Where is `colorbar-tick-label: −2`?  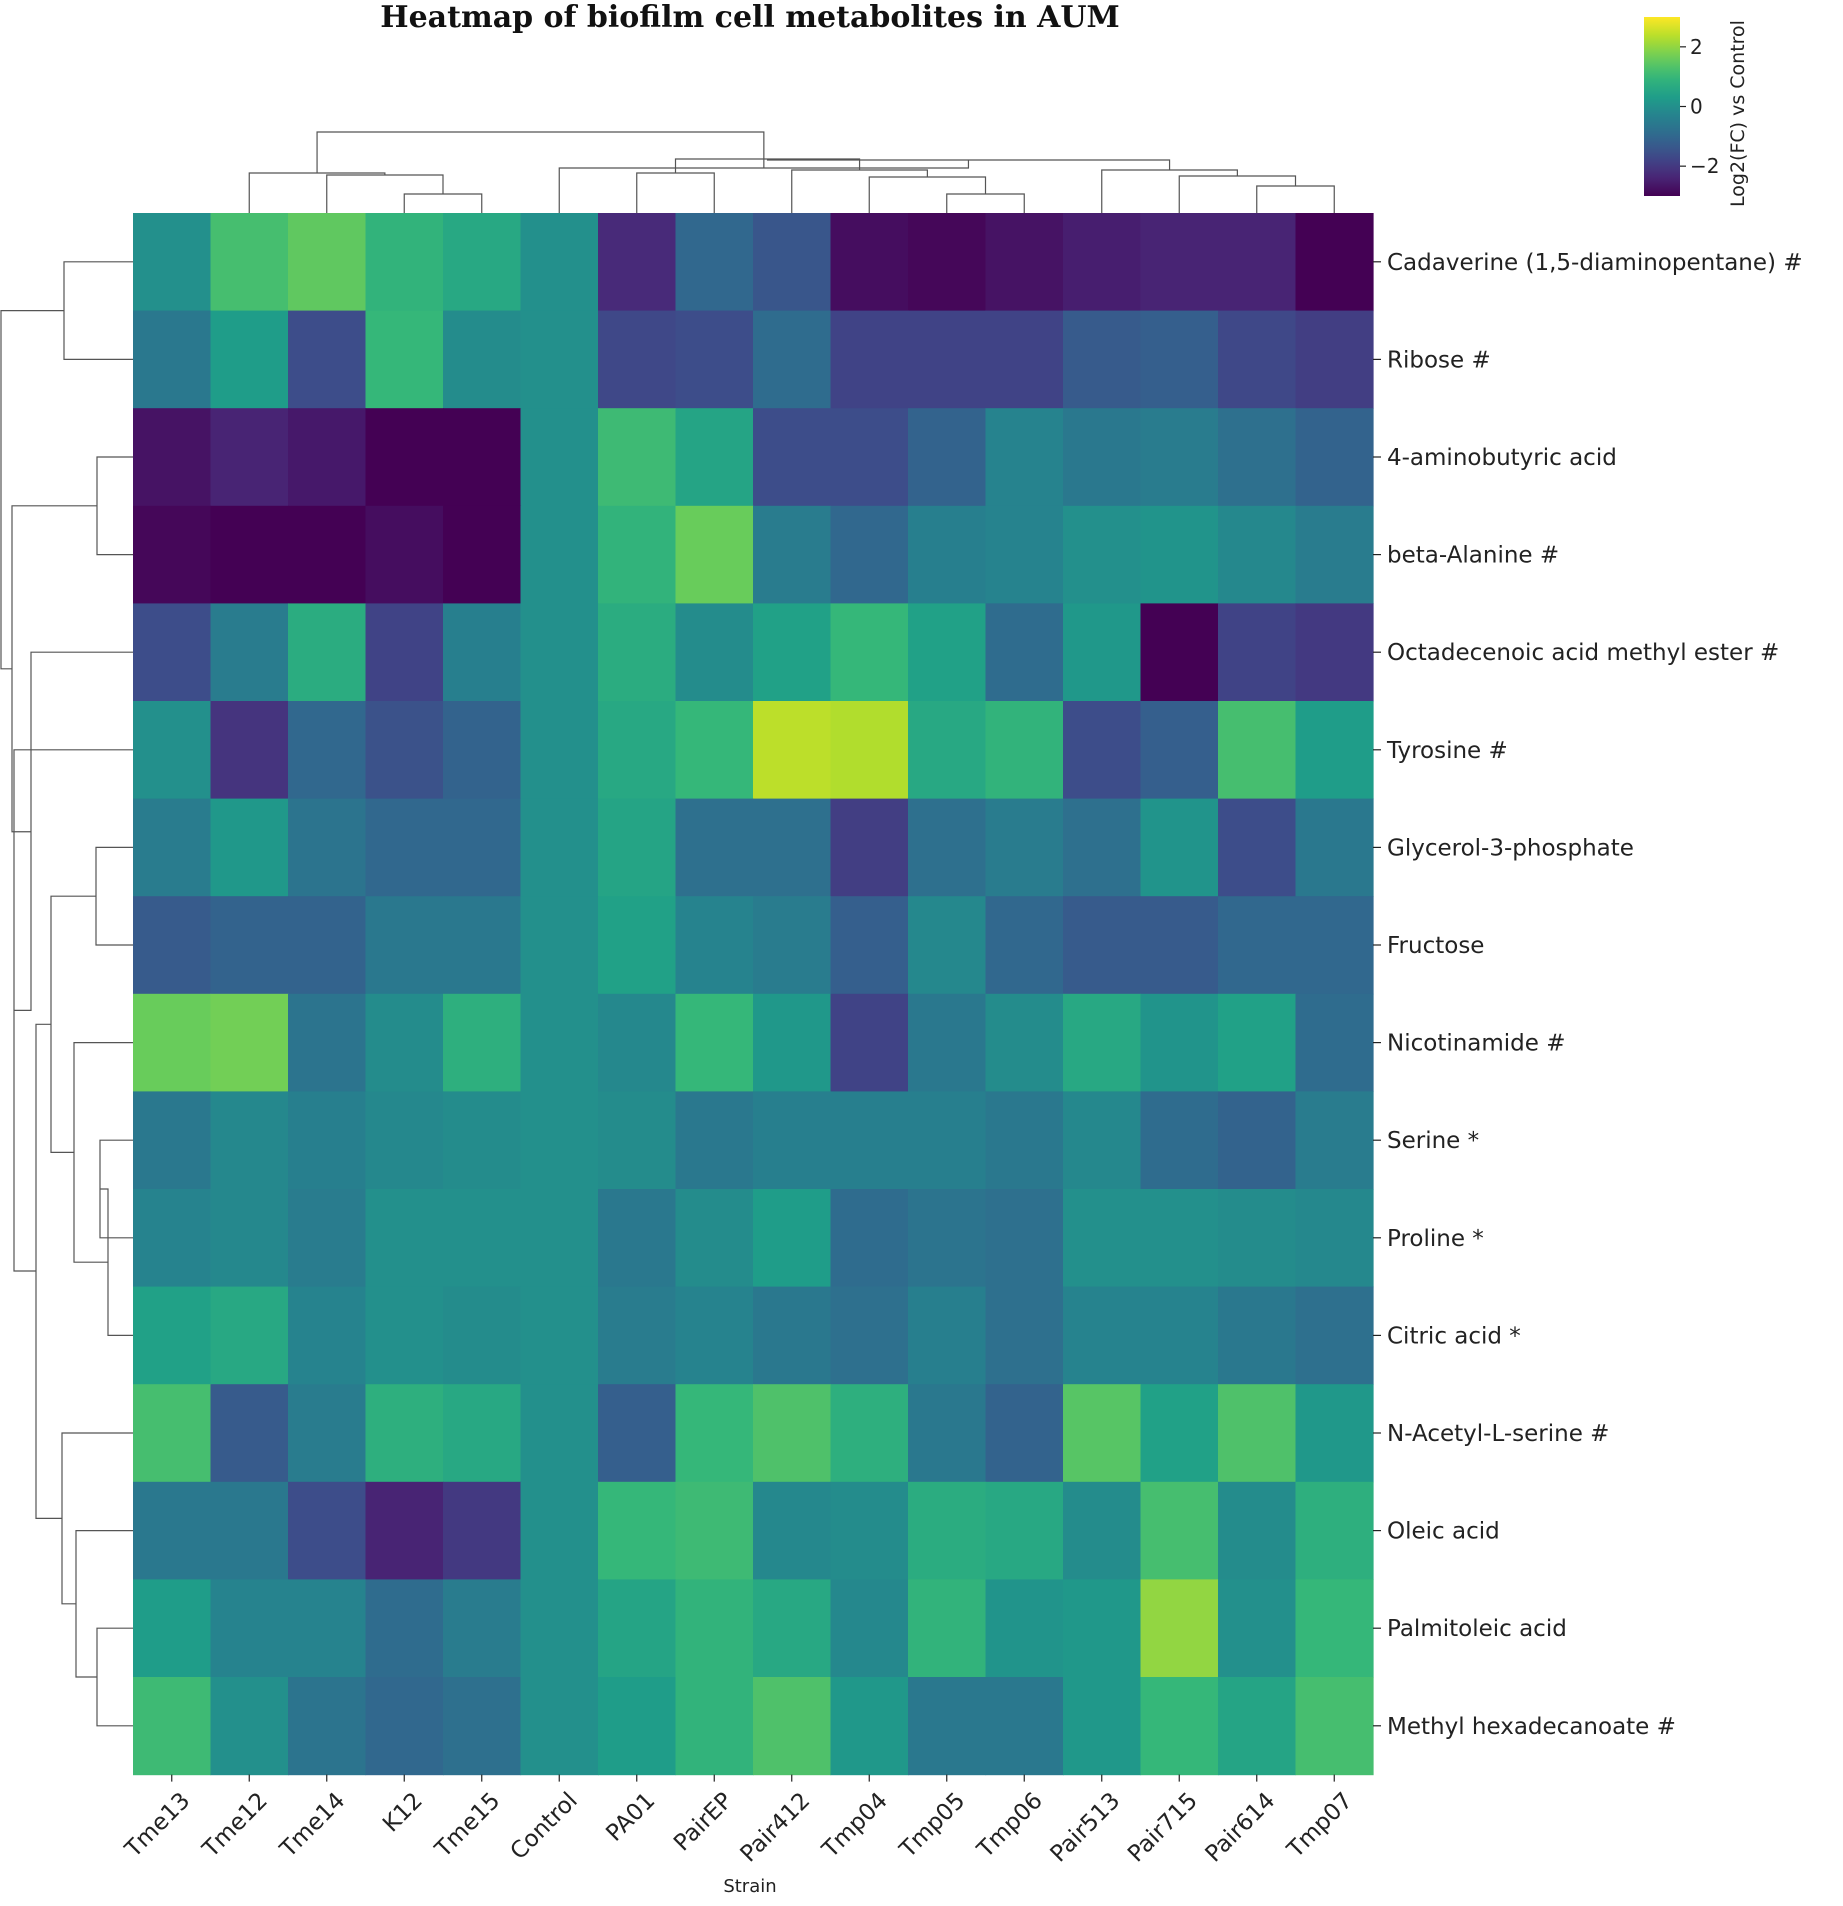
colorbar-tick-label: −2 is located at coordinates (1704, 166).